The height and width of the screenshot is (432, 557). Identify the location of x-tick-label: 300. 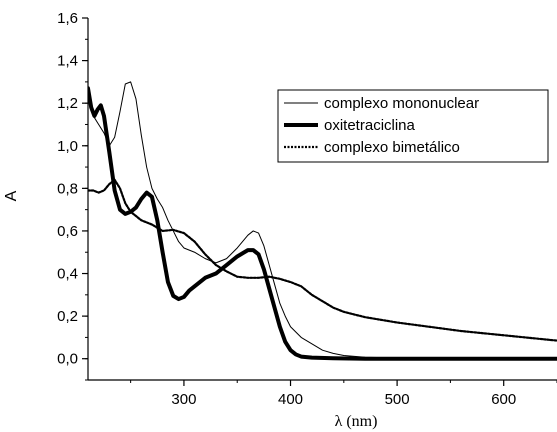
(183, 399).